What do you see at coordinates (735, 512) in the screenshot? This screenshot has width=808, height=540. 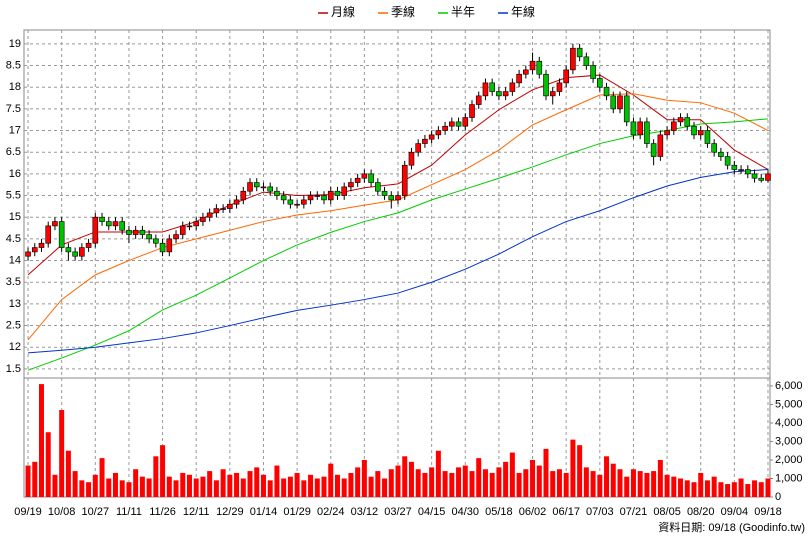 I see `x-tick-label: 09/04` at bounding box center [735, 512].